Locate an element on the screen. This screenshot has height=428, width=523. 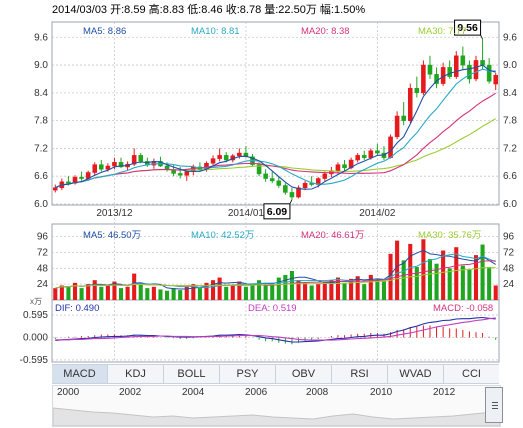
high-callout-leader is located at coordinates (481, 37).